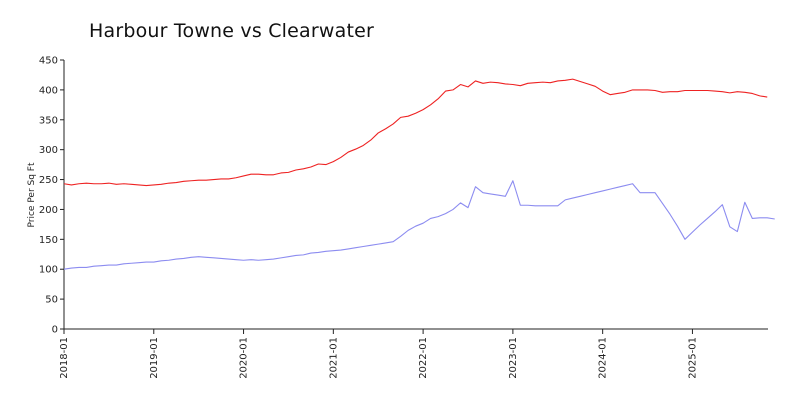  Describe the element at coordinates (55, 330) in the screenshot. I see `y-tick-label: 0` at that location.